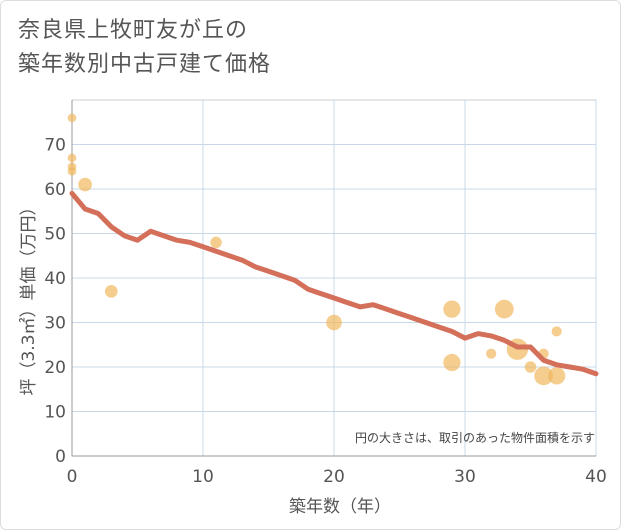 This screenshot has width=621, height=530. I want to click on size-note: 円の大きさは、取引のあった物件面積を示す, so click(475, 437).